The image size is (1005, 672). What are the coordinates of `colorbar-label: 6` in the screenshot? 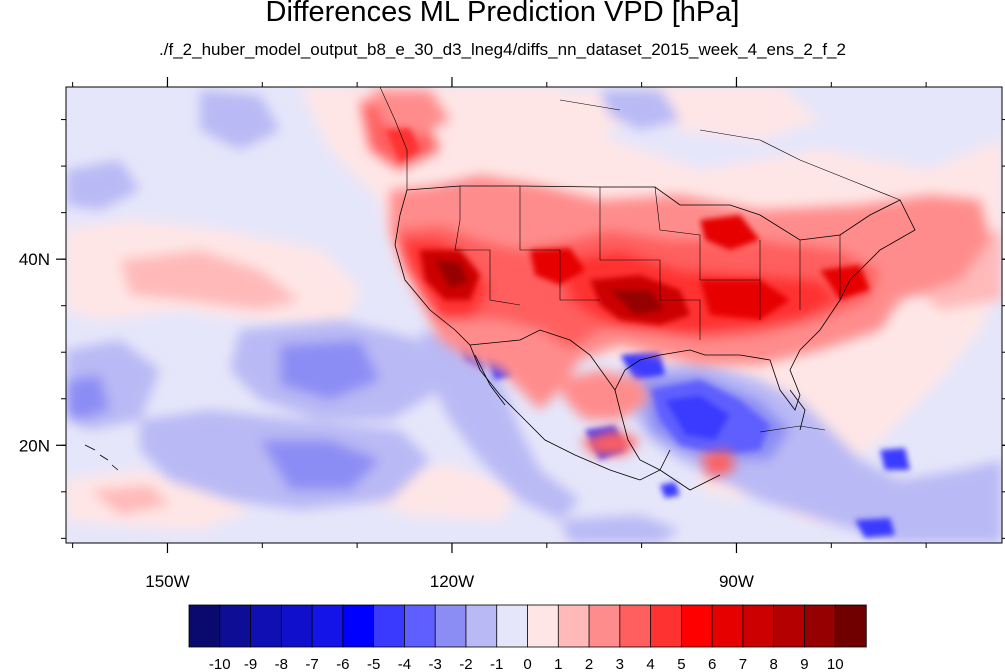 It's located at (712, 664).